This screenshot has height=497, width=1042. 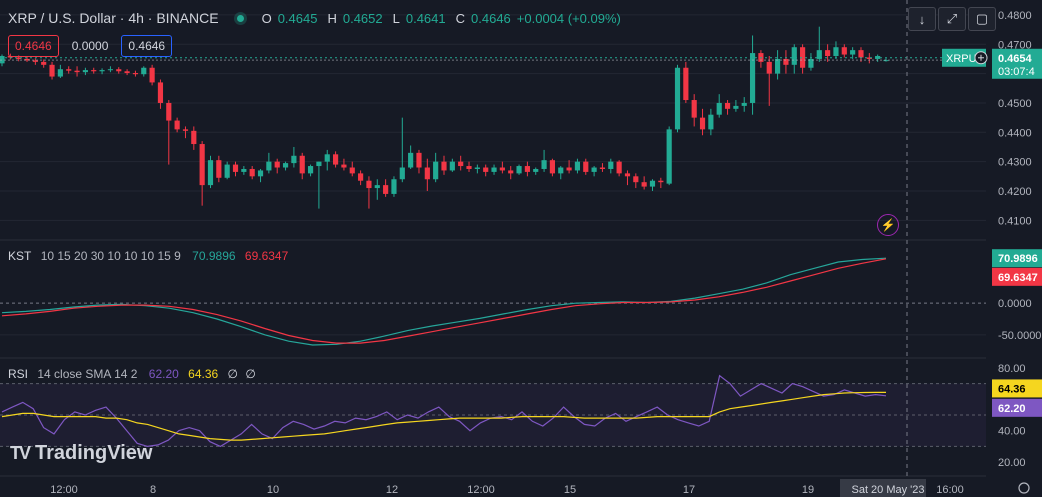 What do you see at coordinates (1015, 16) in the screenshot?
I see `price-tick-label-0: 0.4800` at bounding box center [1015, 16].